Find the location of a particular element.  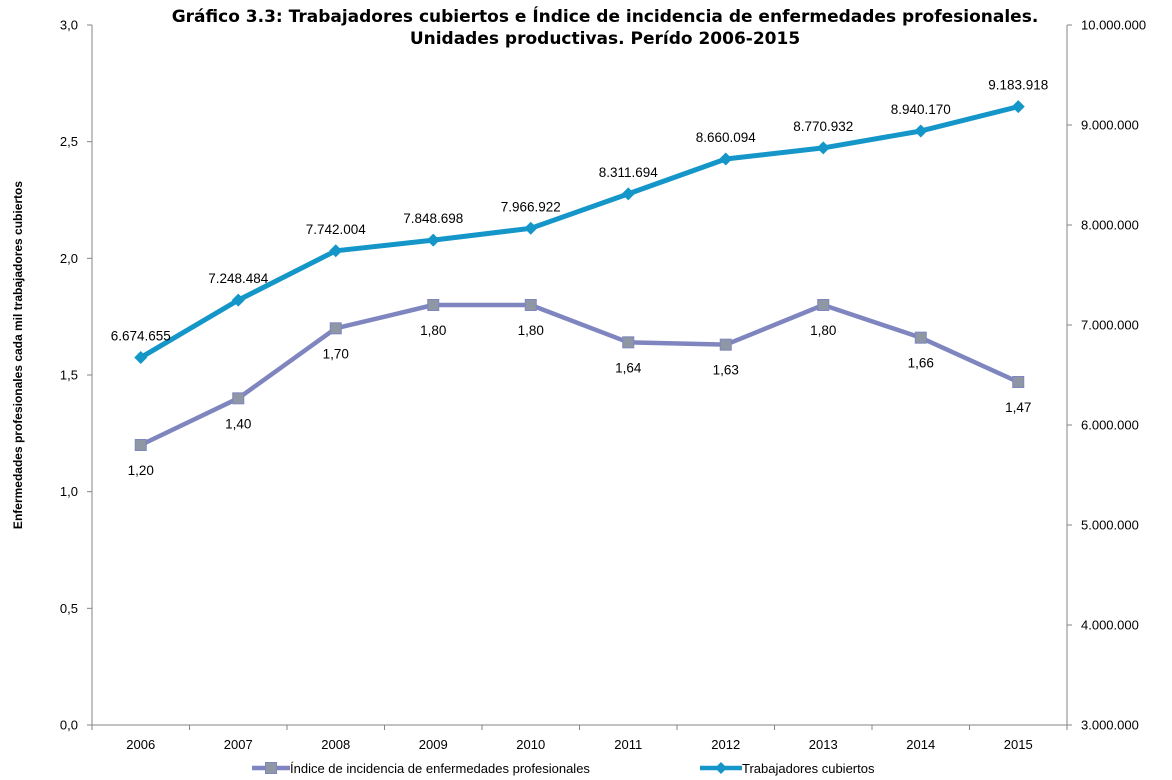

x-tick-label: 2010 is located at coordinates (530, 744).